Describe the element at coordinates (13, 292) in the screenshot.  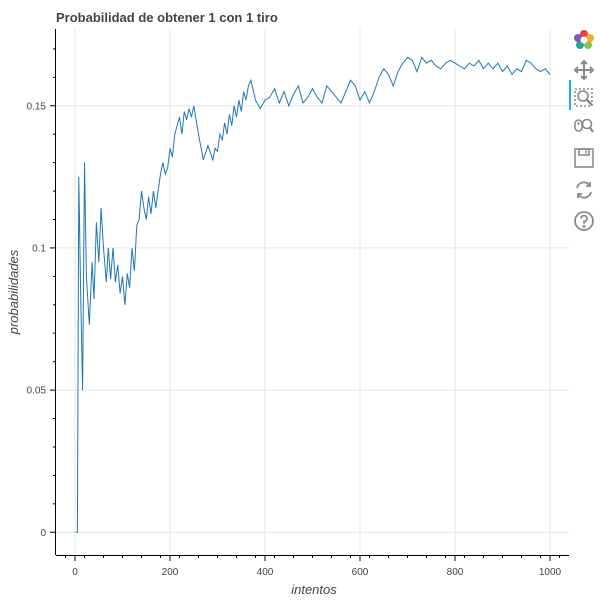
I see `y-axis-label: probabilidades` at that location.